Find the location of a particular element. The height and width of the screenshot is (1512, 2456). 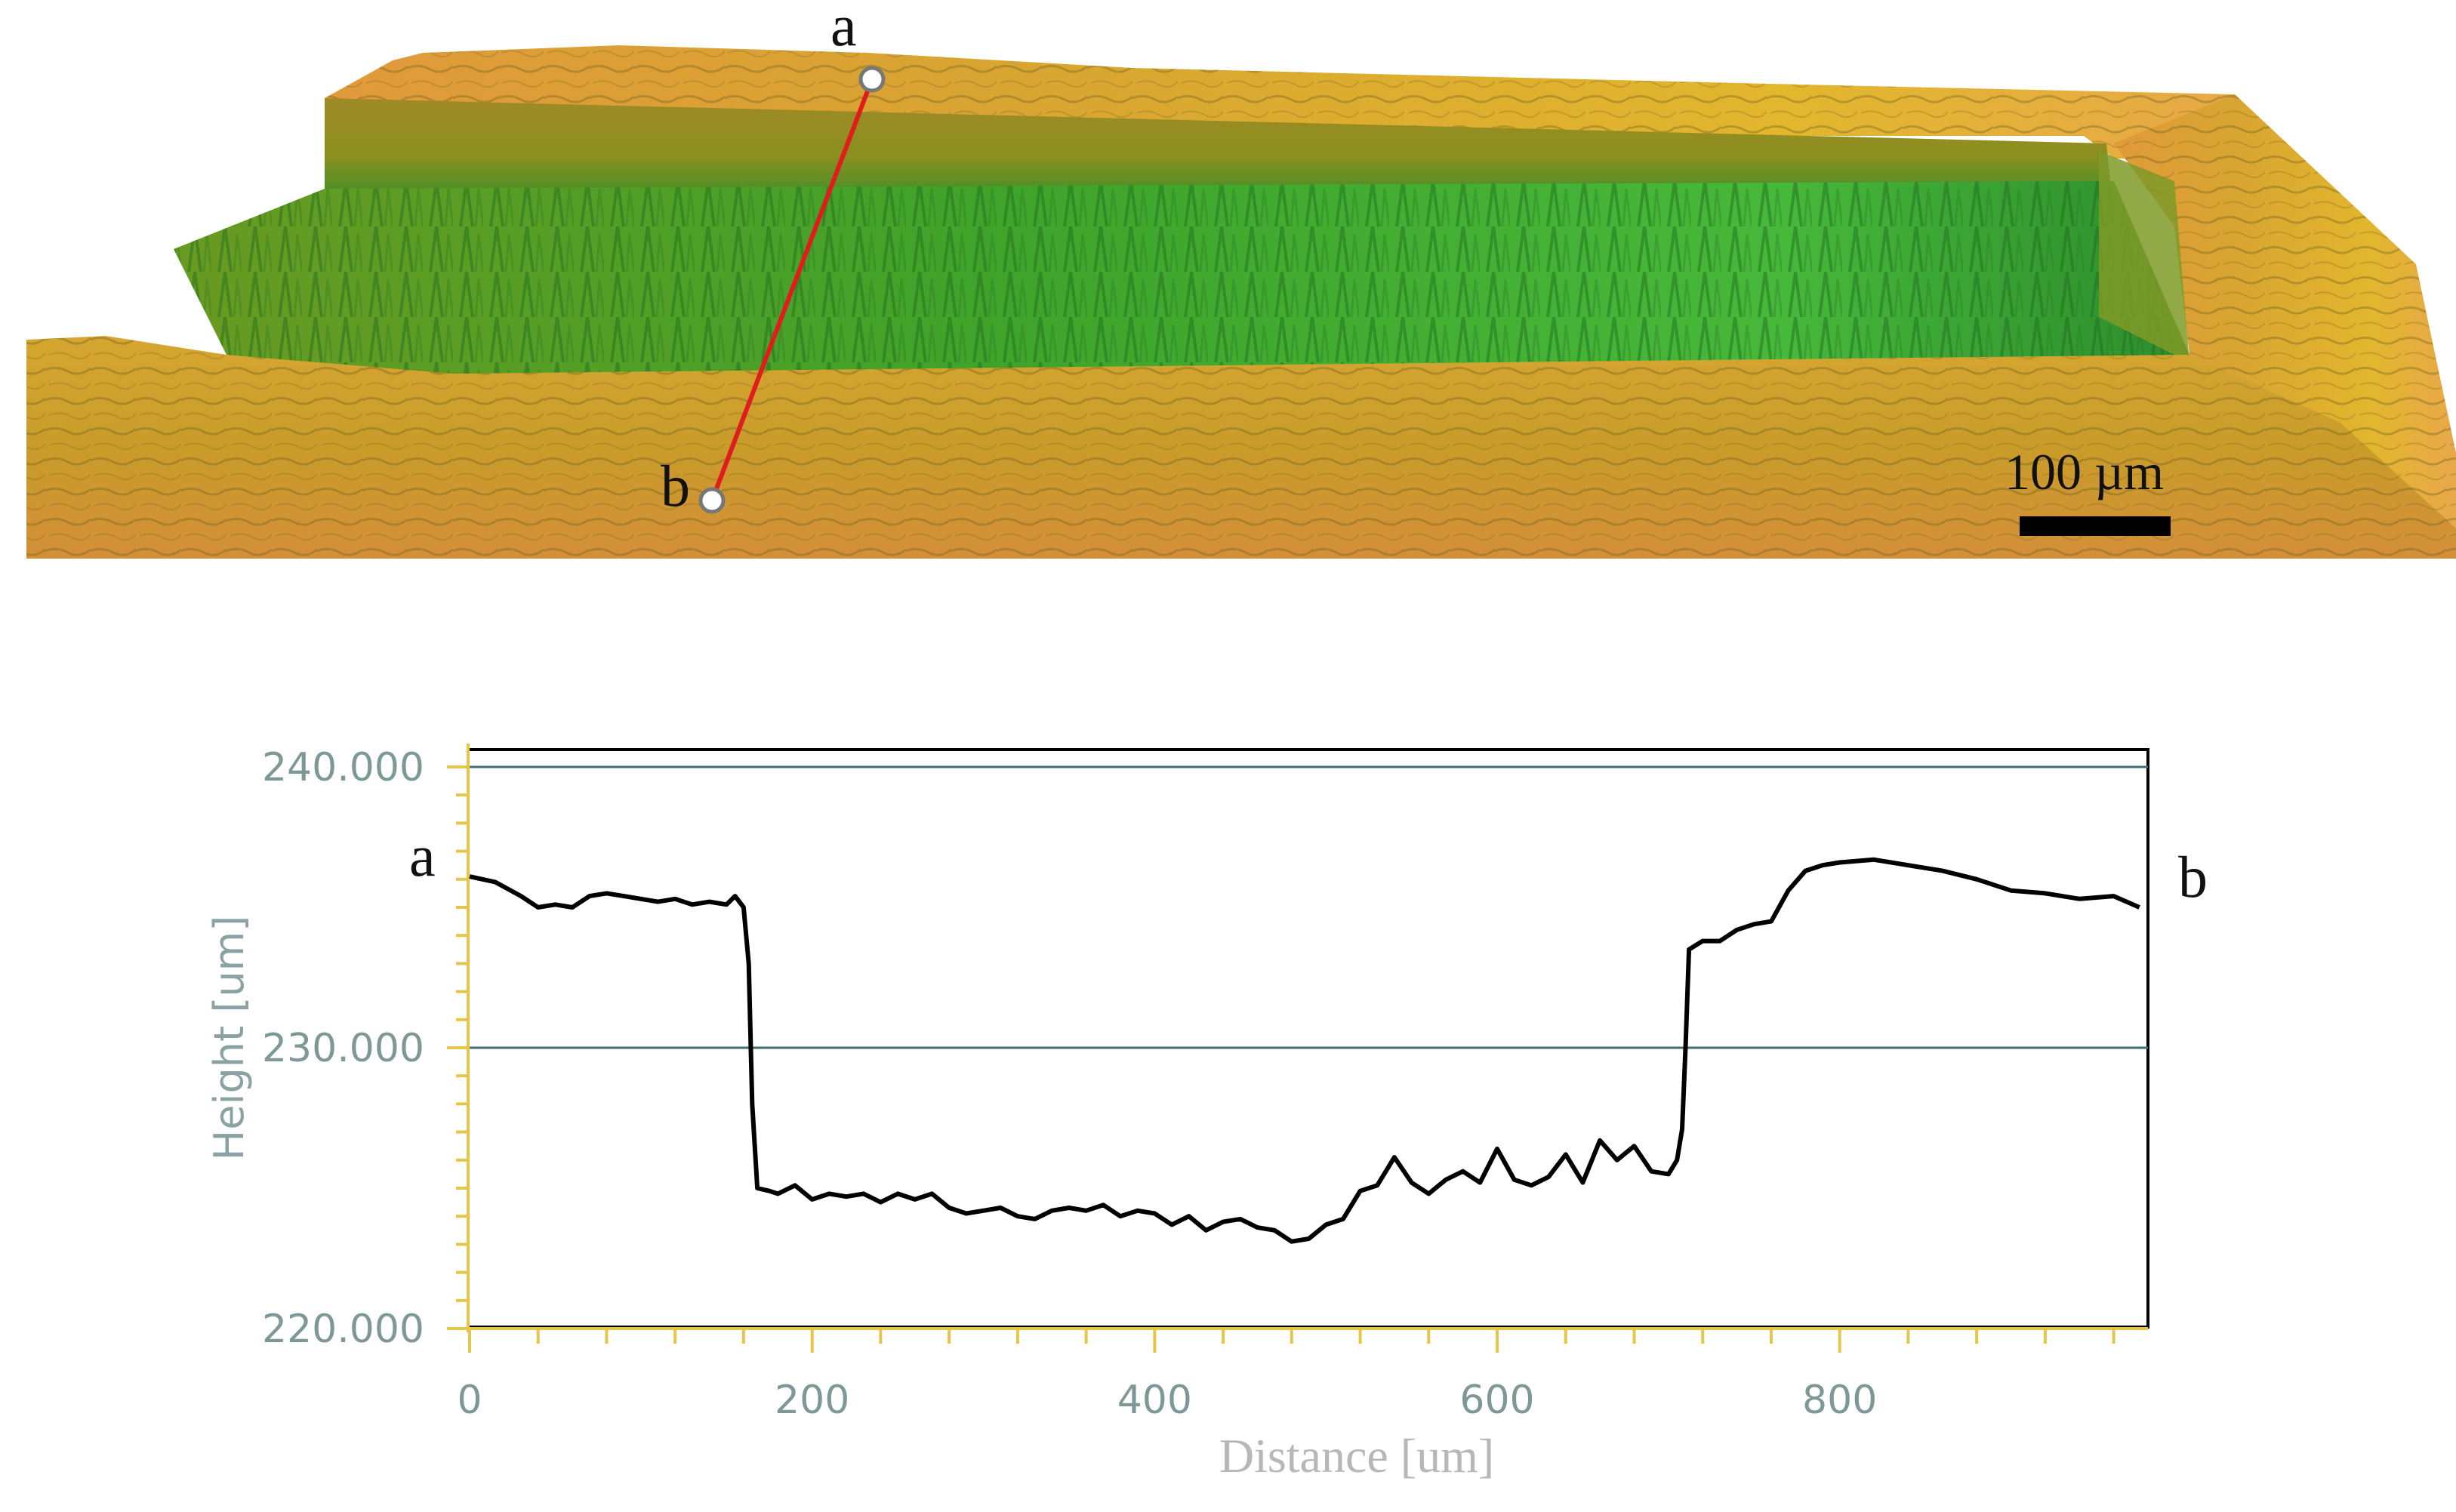

x-axis: 0 200 400 600 800 is located at coordinates (1302, 1375).